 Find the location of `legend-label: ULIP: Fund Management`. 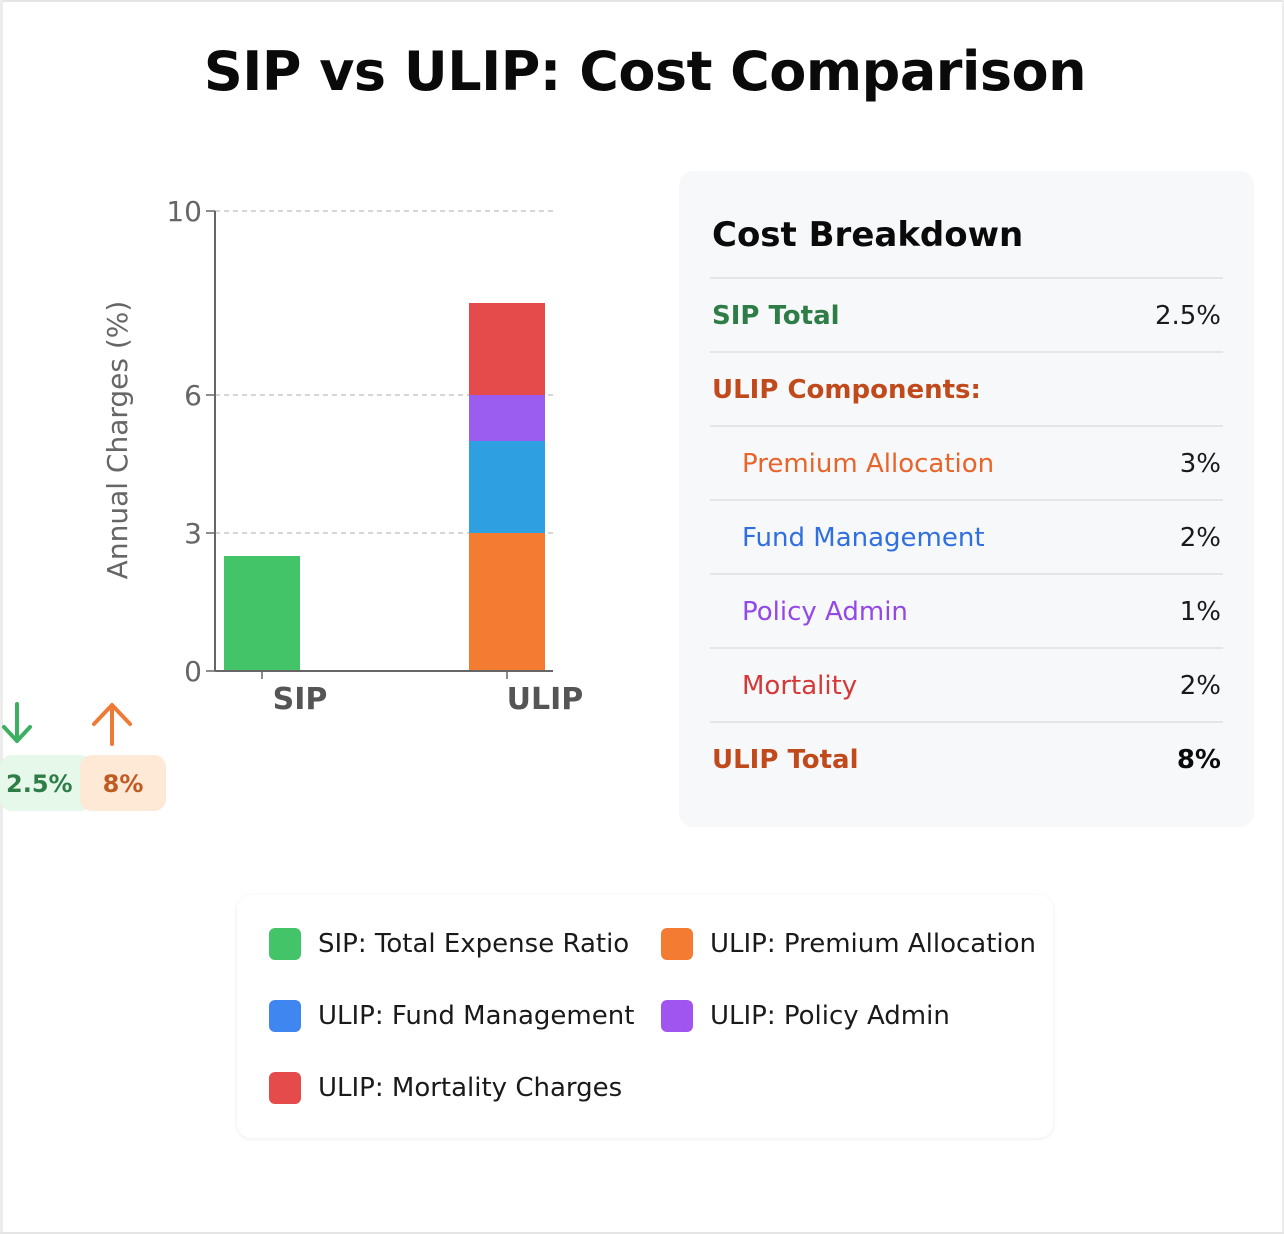

legend-label: ULIP: Fund Management is located at coordinates (476, 1016).